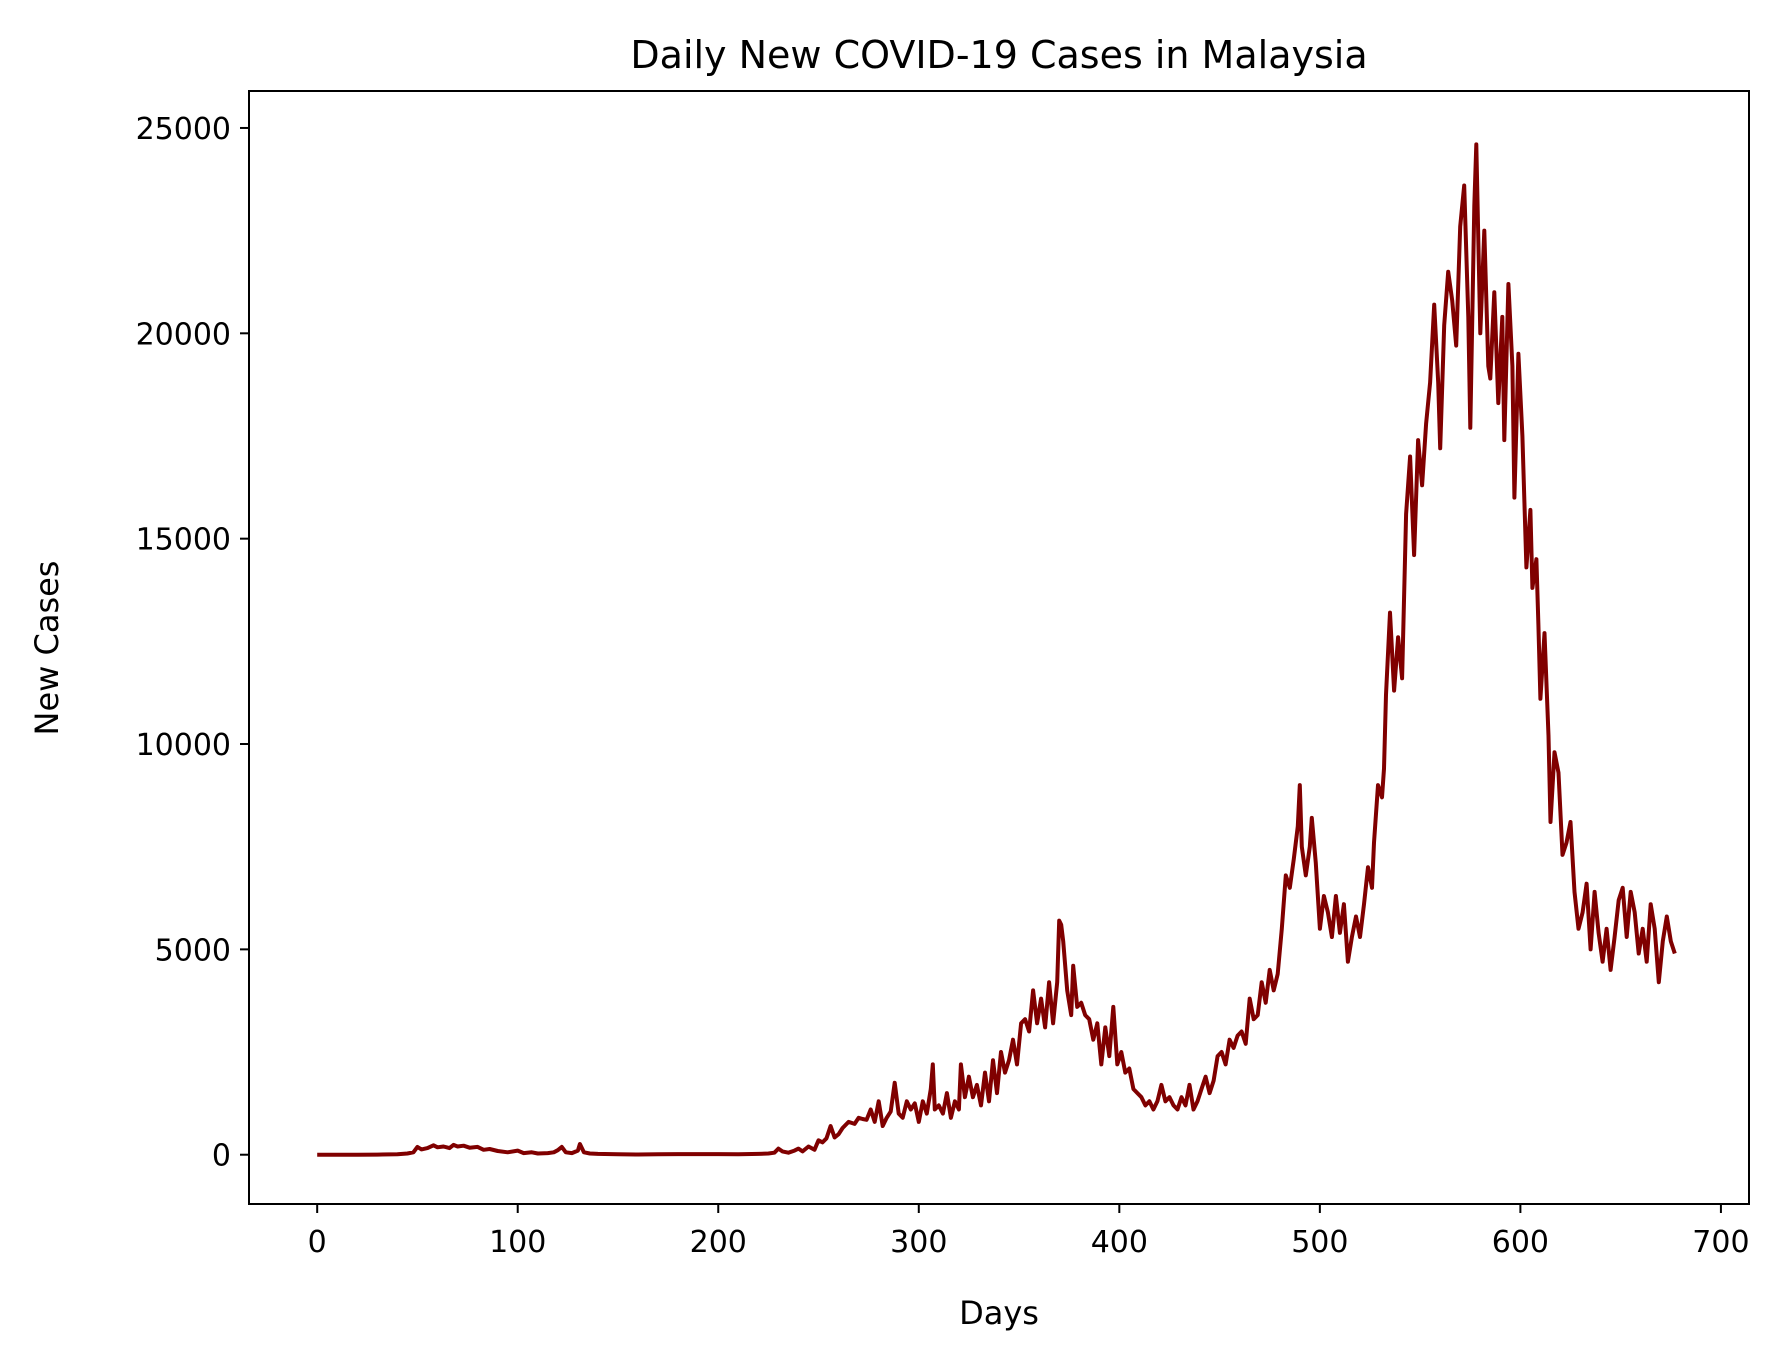 The image size is (1780, 1357). Describe the element at coordinates (918, 1242) in the screenshot. I see `x-tick-label-3: 300` at that location.